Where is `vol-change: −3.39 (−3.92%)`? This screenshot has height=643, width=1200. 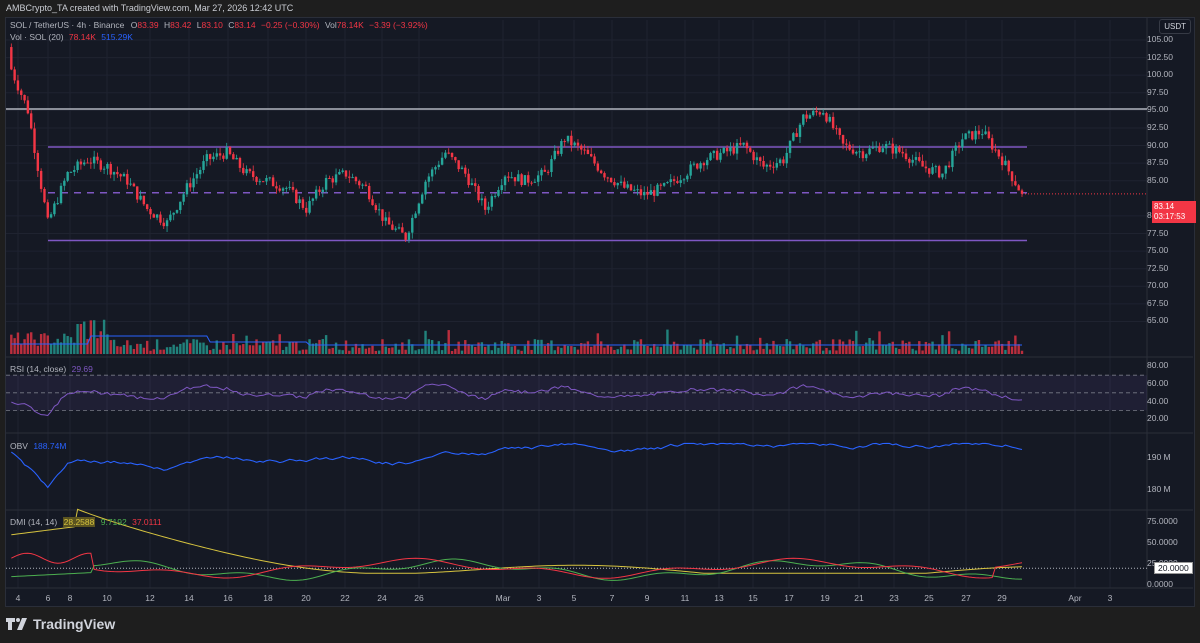
vol-change: −3.39 (−3.92%) is located at coordinates (398, 25).